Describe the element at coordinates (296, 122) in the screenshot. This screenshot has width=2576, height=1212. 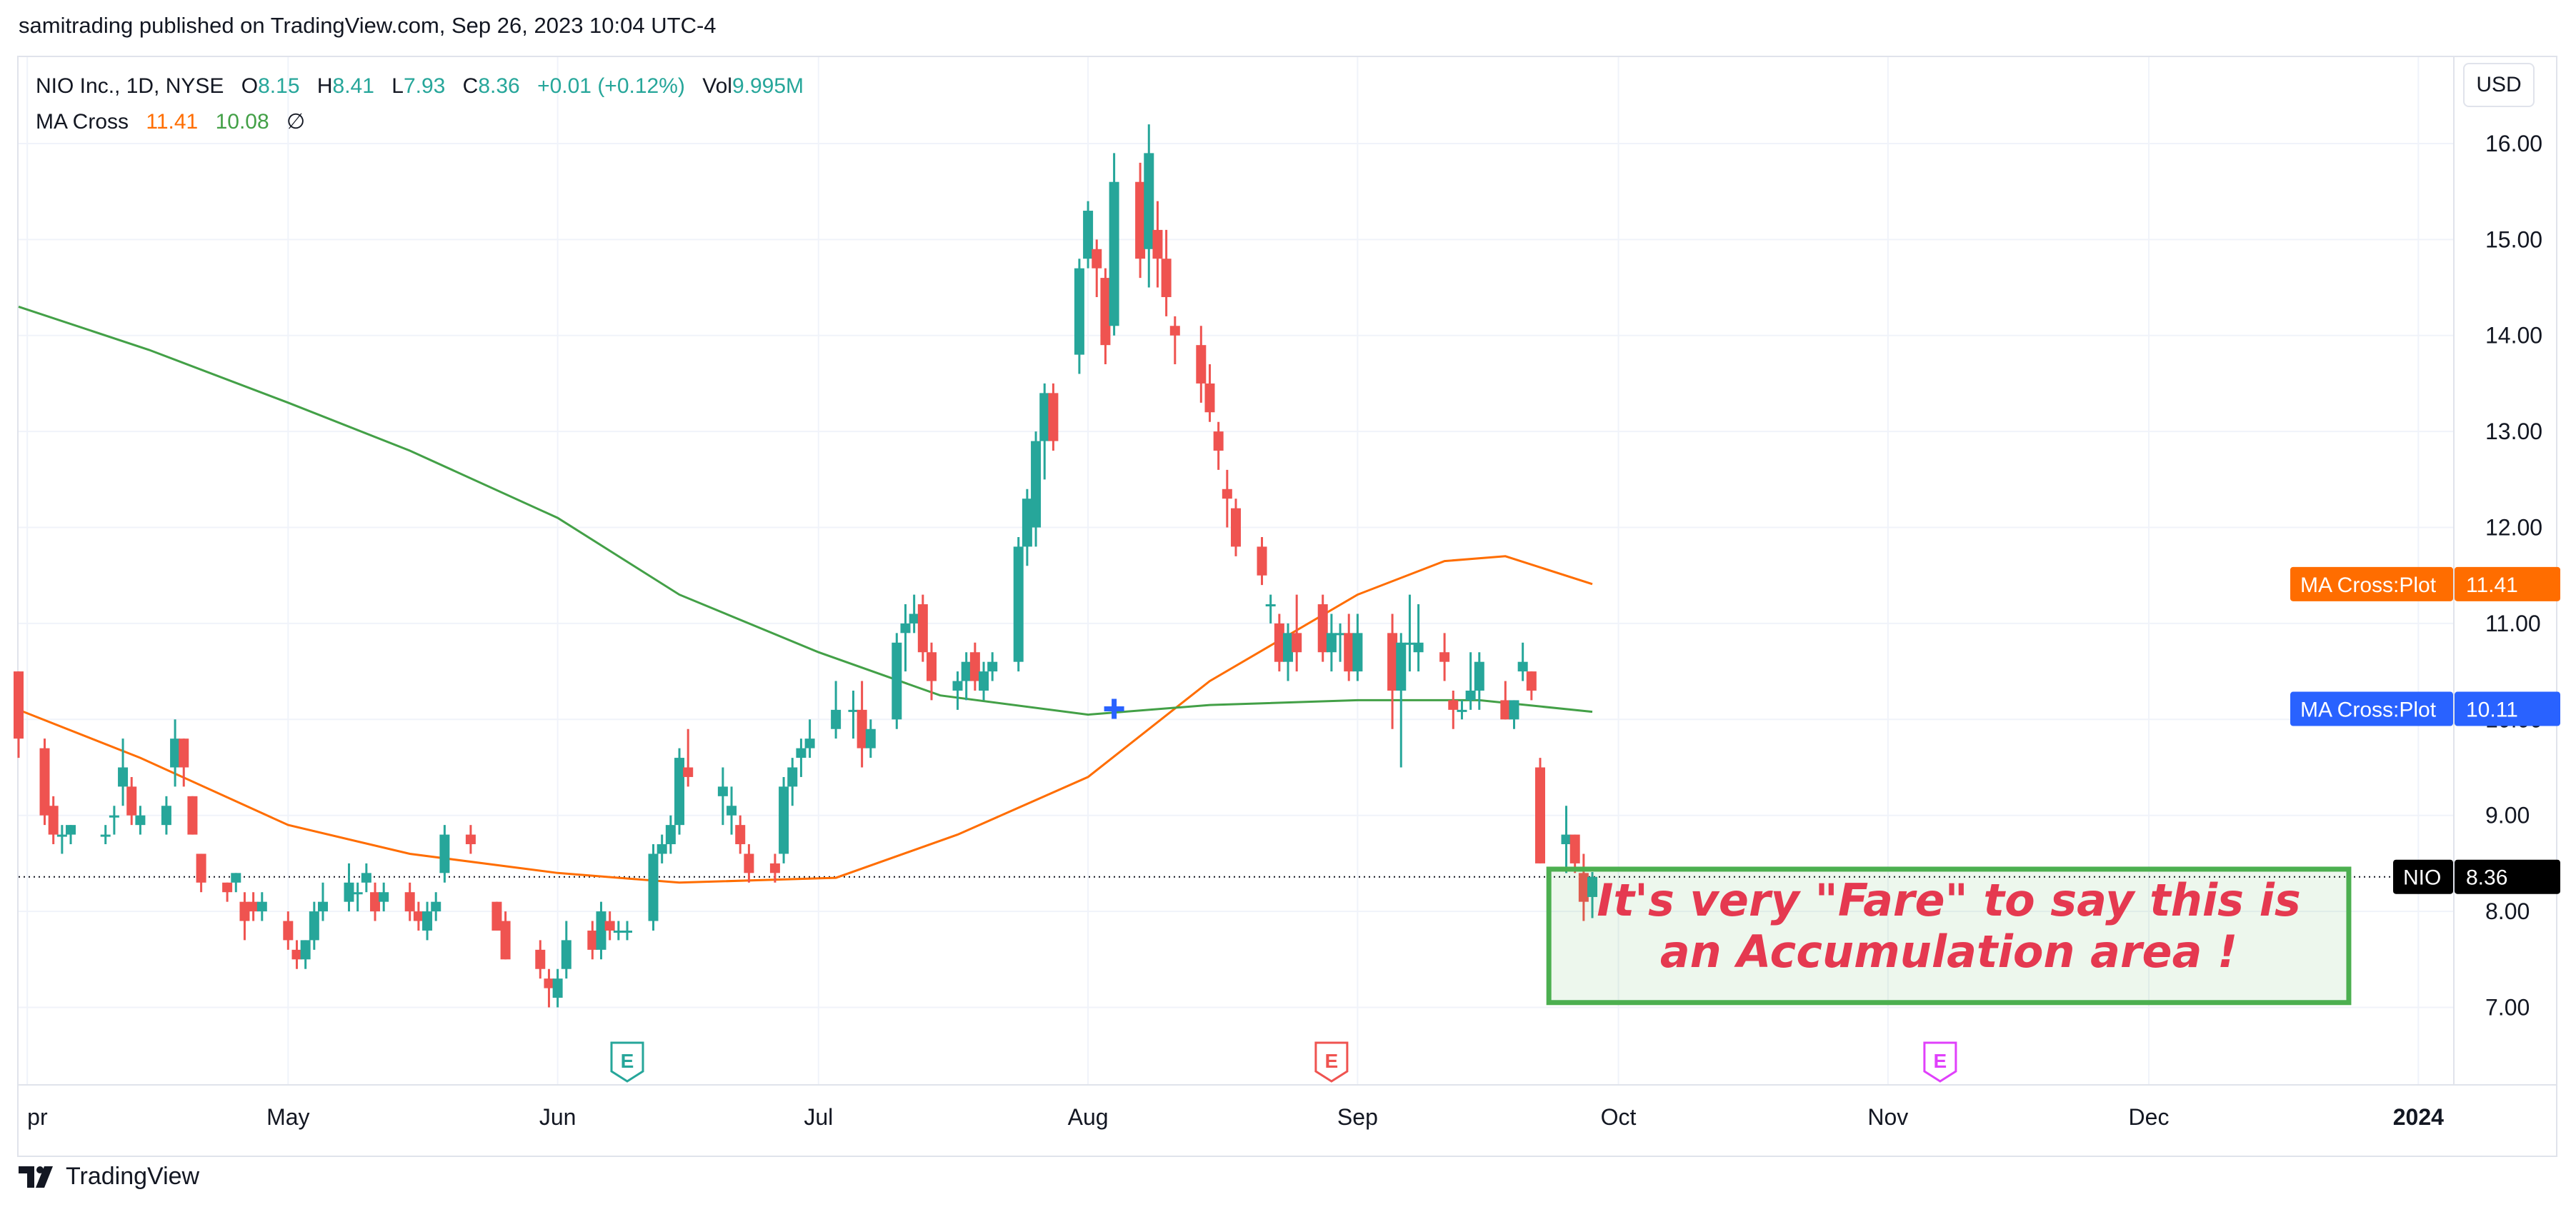
I see `legend-ma-extra: ∅` at that location.